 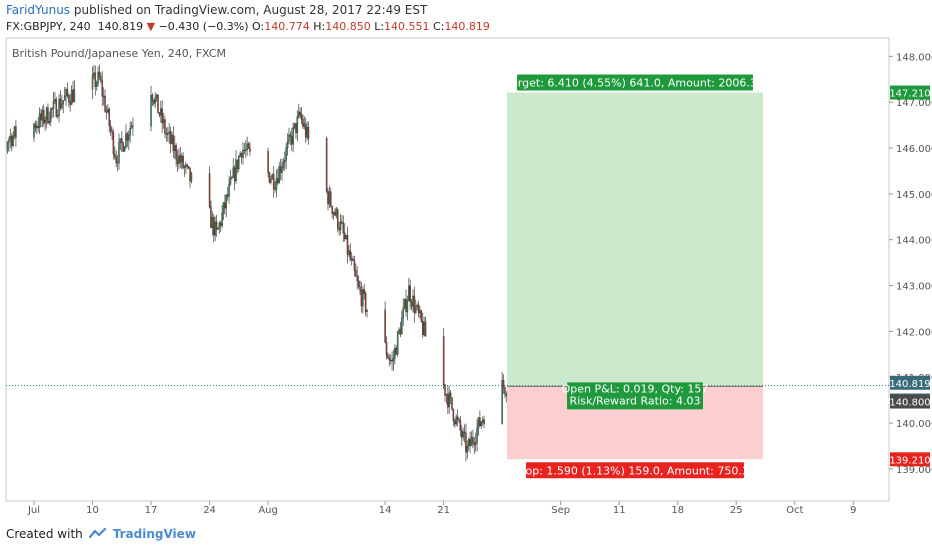 I want to click on tradingview-brand: TradingView, so click(x=154, y=534).